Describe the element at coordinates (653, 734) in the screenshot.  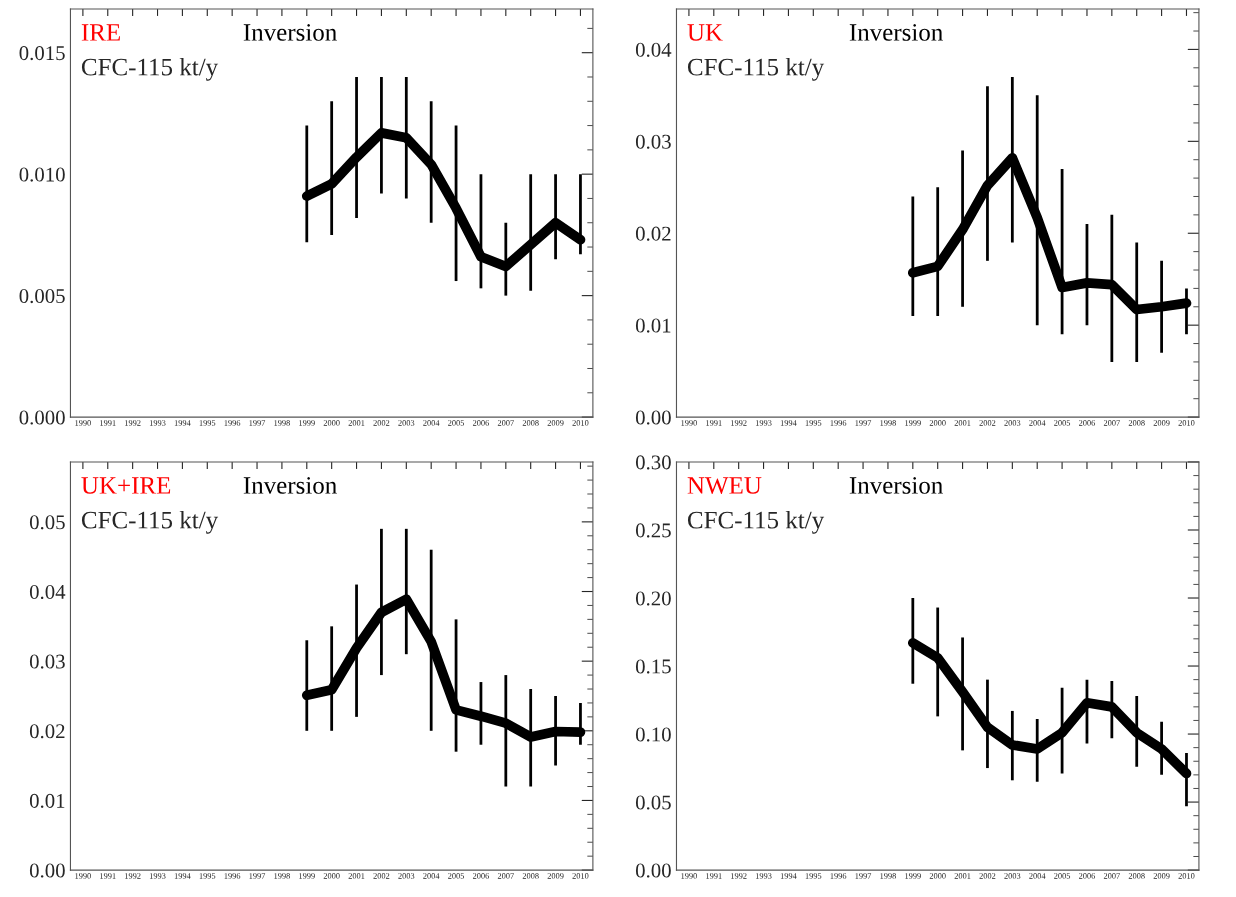
I see `y-tick-label: 0.10` at that location.